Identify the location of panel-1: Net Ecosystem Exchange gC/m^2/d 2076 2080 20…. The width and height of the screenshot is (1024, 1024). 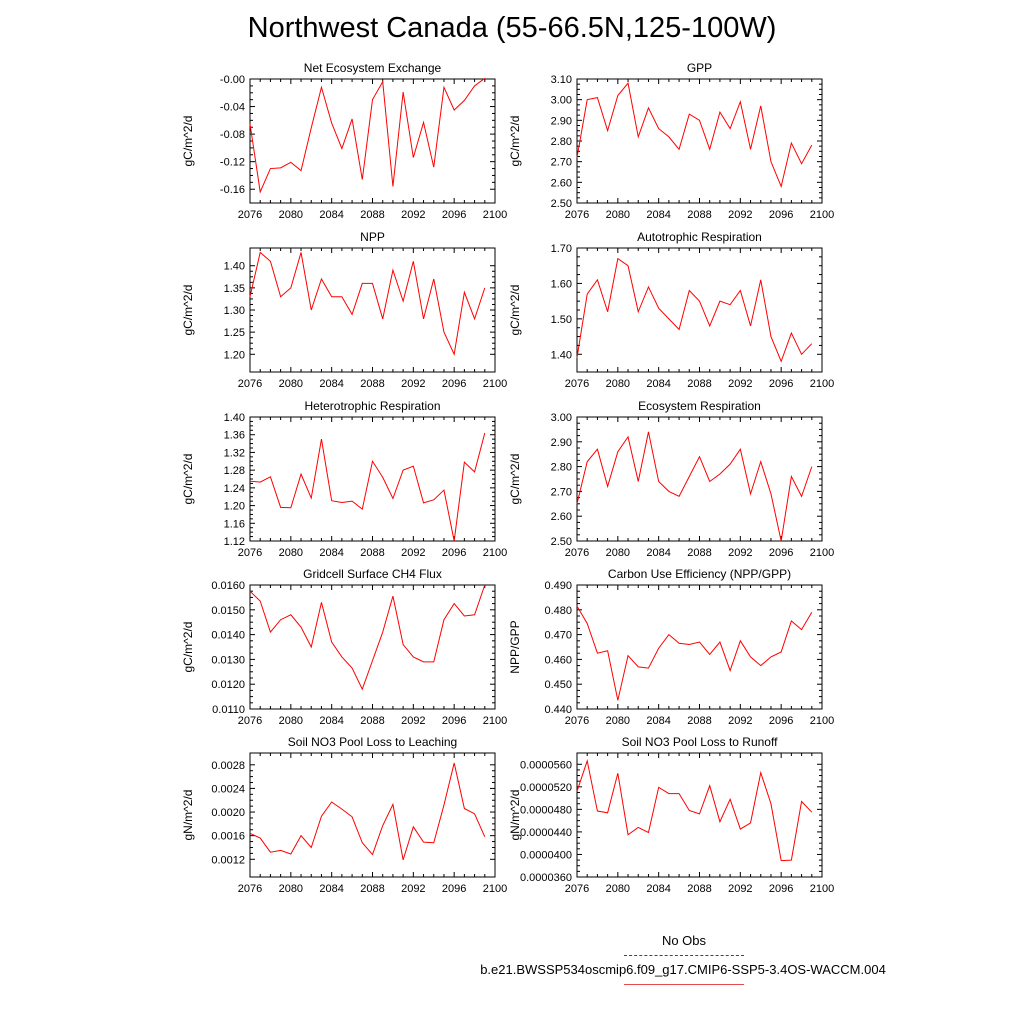
(344, 141).